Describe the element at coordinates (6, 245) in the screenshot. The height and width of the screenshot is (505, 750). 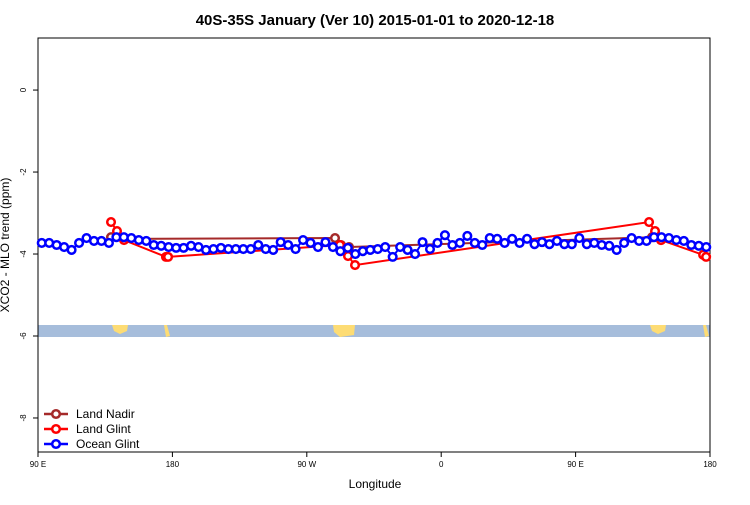
I see `y-axis-label: XCO2 - MLO trend (ppm)` at that location.